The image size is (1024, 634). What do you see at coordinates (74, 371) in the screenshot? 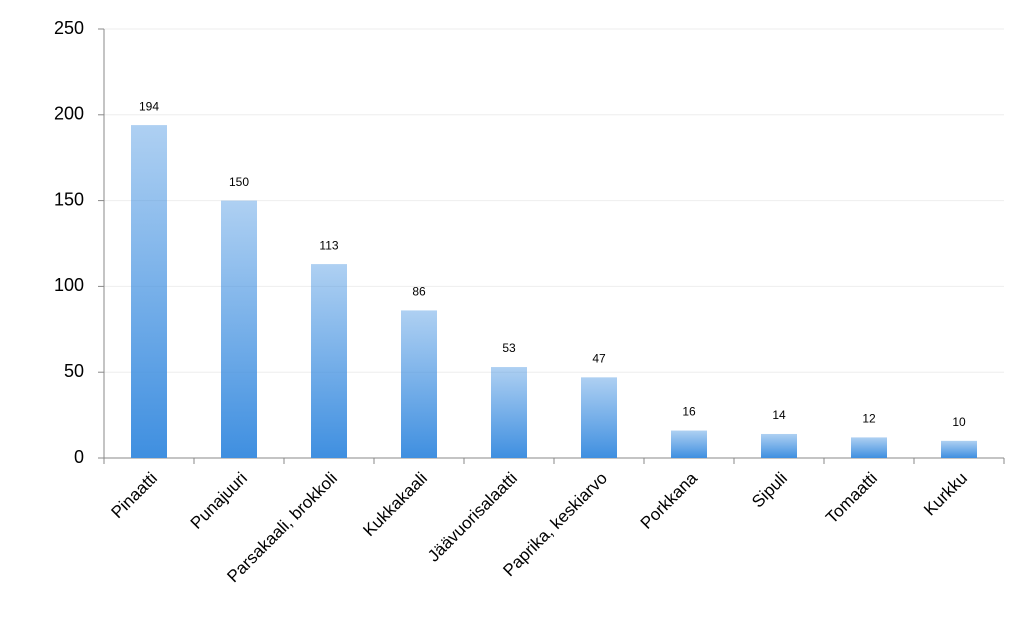
I see `y-tick-label: 50` at bounding box center [74, 371].